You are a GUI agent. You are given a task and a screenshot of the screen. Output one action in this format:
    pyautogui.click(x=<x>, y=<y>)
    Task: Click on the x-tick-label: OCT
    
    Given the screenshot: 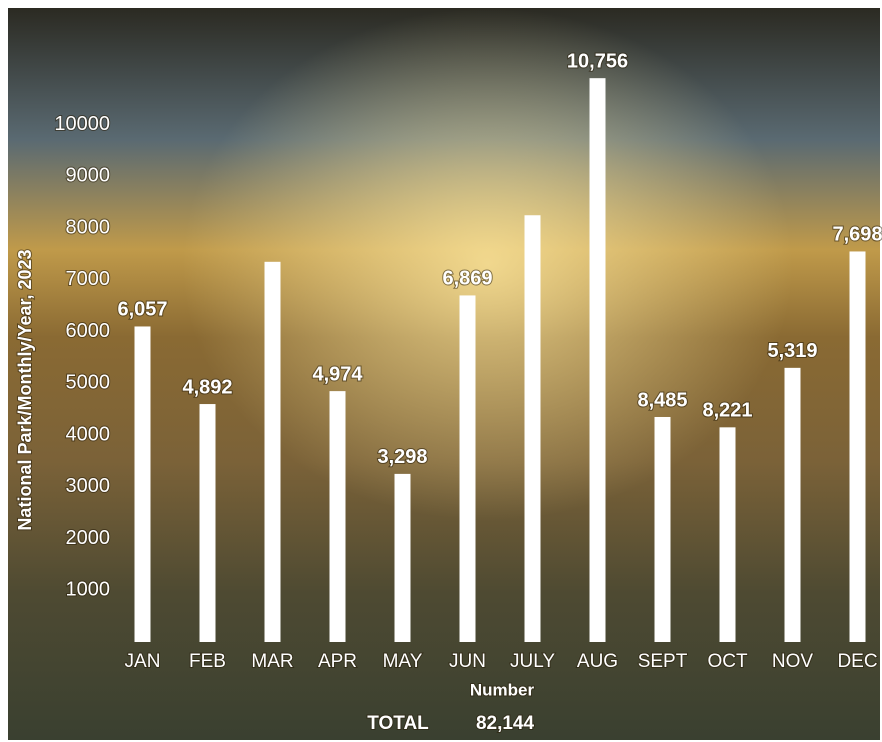 What is the action you would take?
    pyautogui.click(x=727, y=661)
    